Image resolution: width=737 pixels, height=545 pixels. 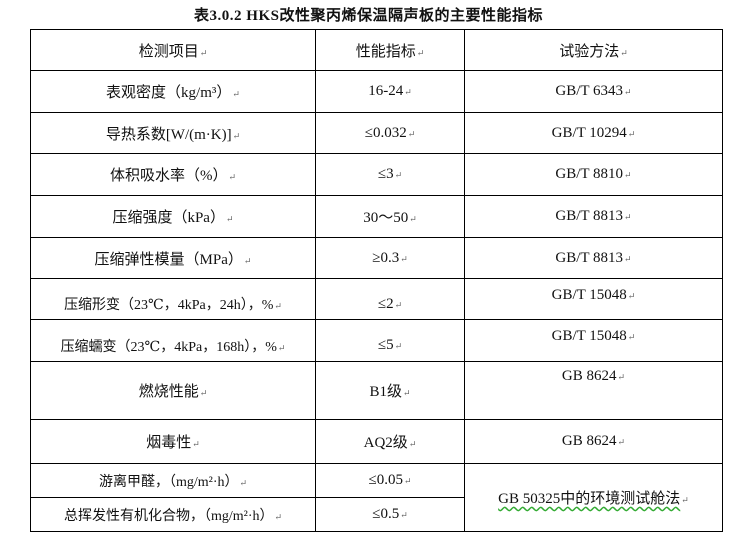 I want to click on table-row: 导热系数[W/(m·K)] ≤0.032 GB/T 10294, so click(x=376, y=133).